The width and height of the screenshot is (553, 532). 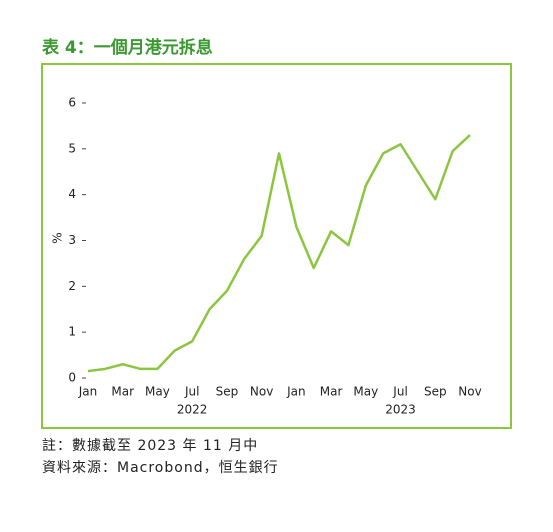 What do you see at coordinates (58, 237) in the screenshot?
I see `y-axis-label: %` at bounding box center [58, 237].